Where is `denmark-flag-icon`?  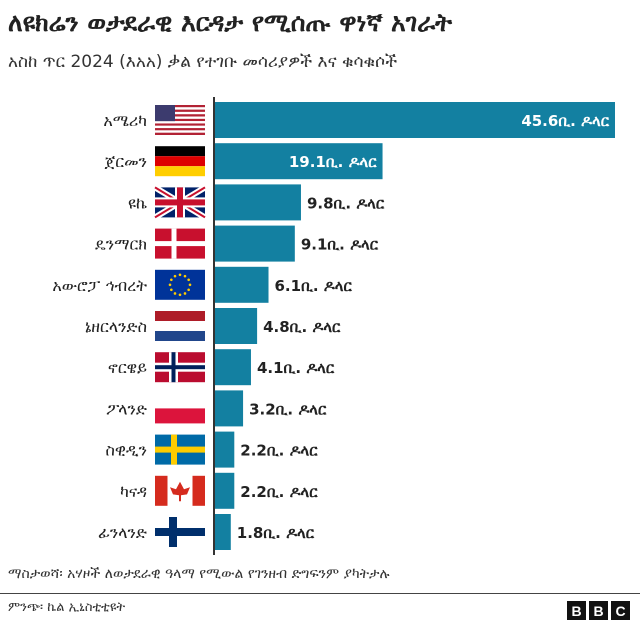 denmark-flag-icon is located at coordinates (180, 243).